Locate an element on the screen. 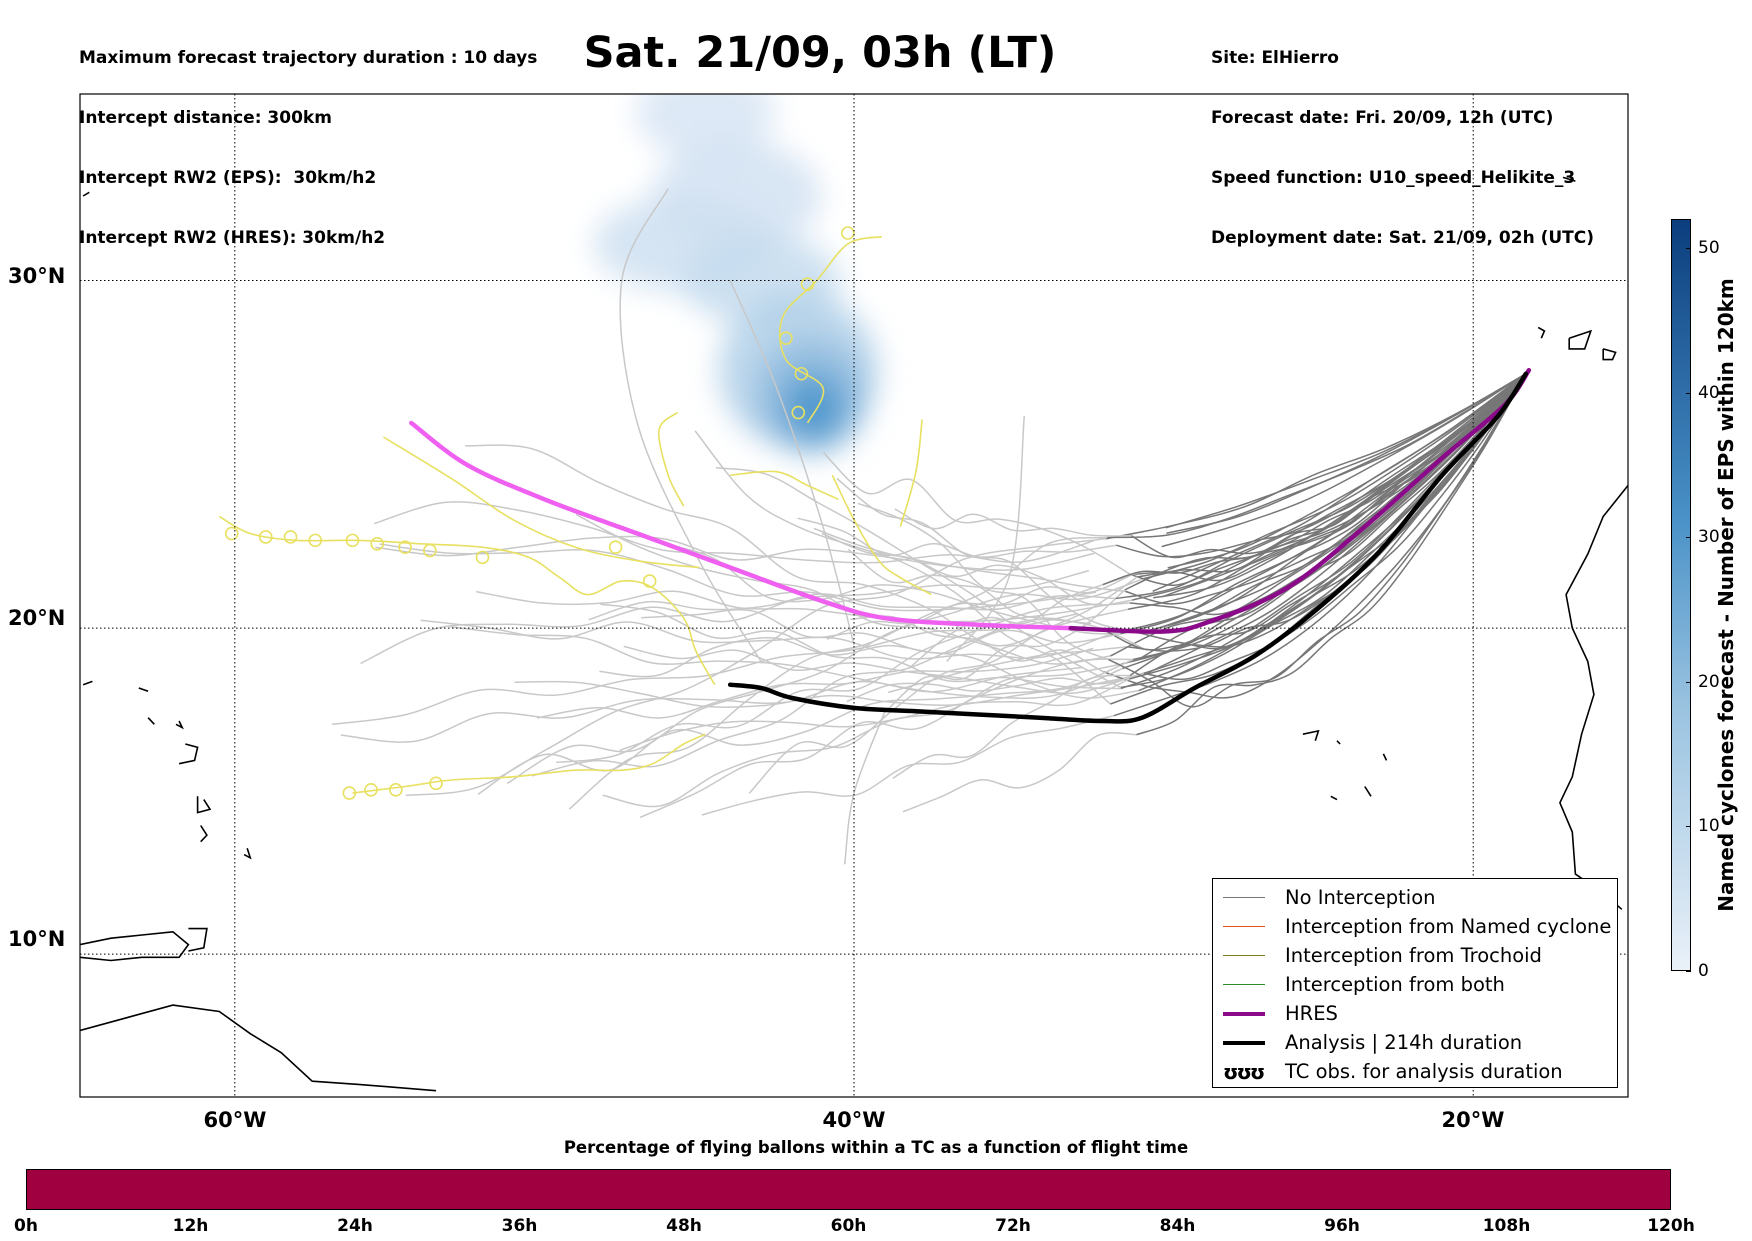 This screenshot has width=1752, height=1241. legend-item-named-cyclone: Interception from Named cyclone is located at coordinates (1420, 926).